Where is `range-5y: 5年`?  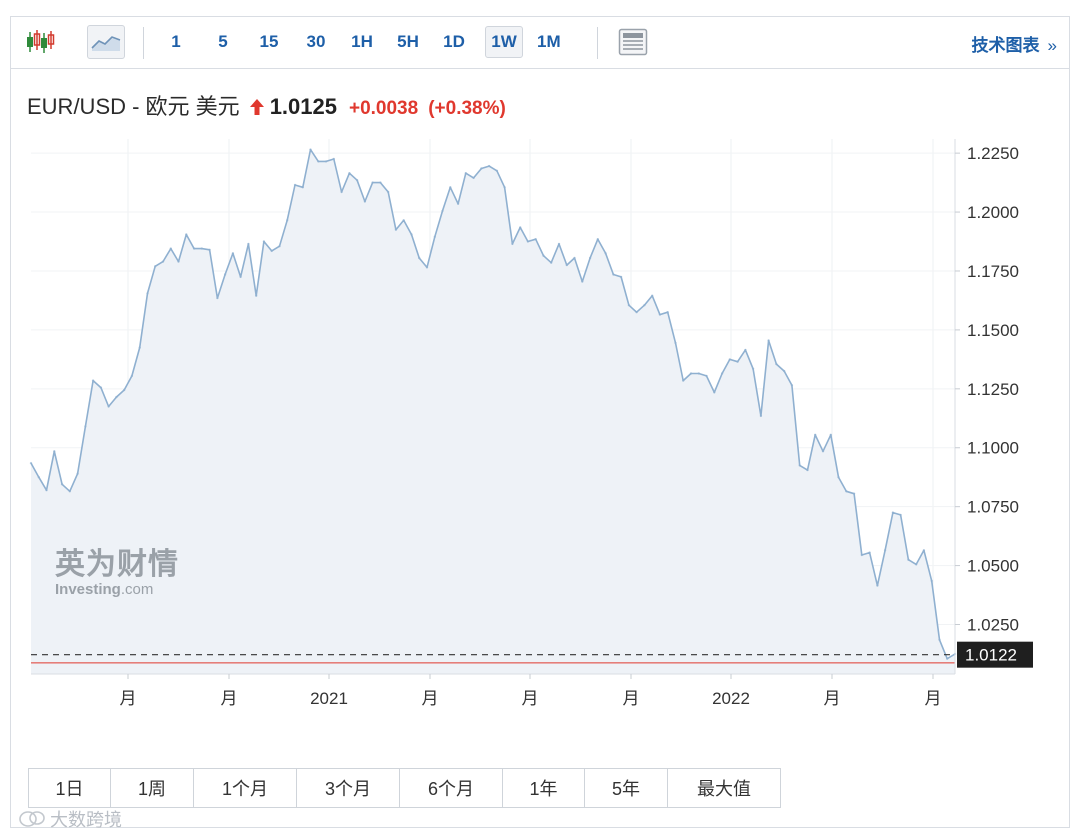
range-5y: 5年 is located at coordinates (626, 788).